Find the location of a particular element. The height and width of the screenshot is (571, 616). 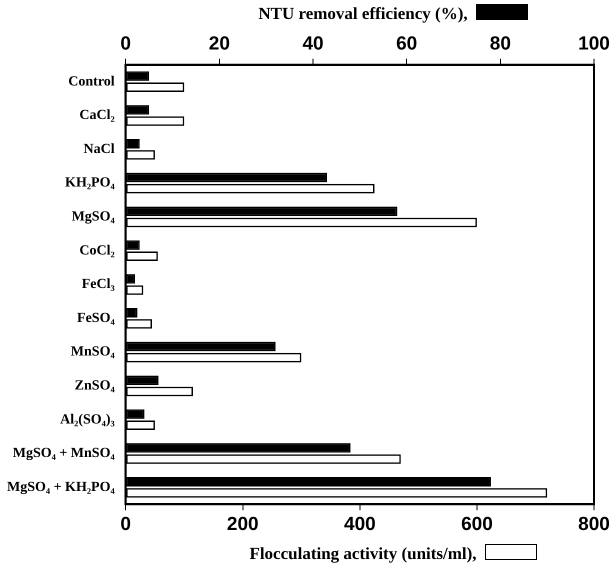

y-tick-label: MgSO₄ + KH₂PO₄ is located at coordinates (61, 487).